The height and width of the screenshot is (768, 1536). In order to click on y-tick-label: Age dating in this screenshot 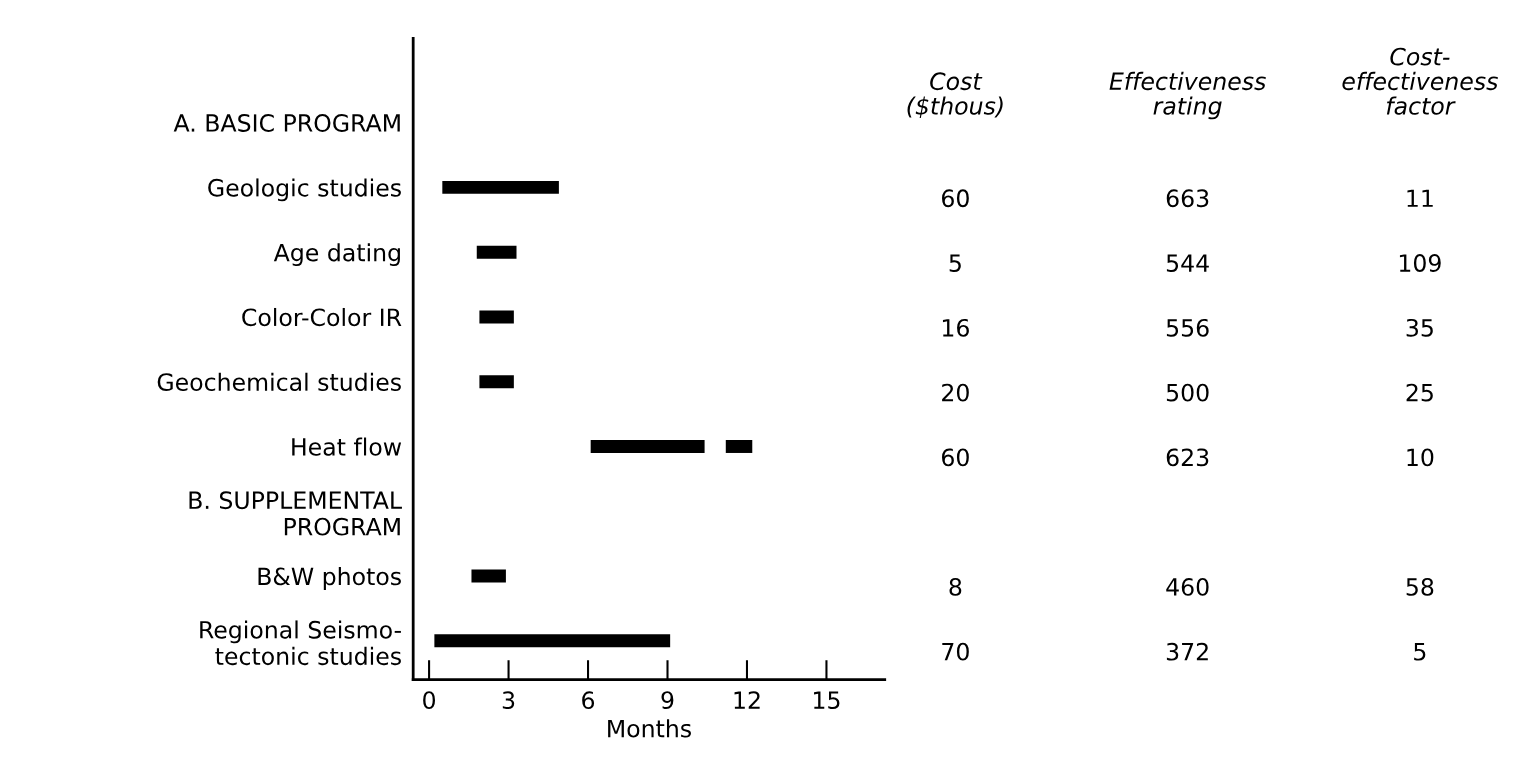, I will do `click(336, 255)`.